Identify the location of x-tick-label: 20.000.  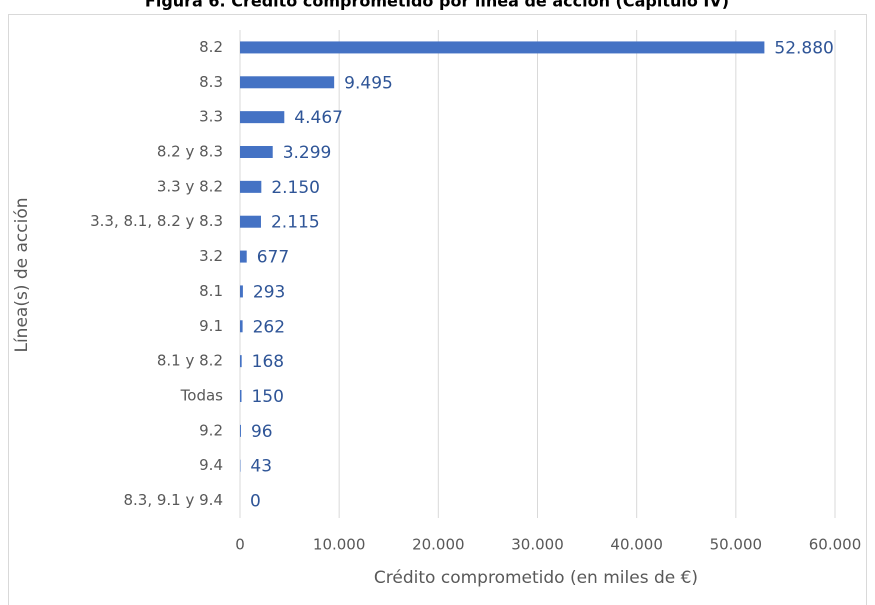
(438, 545).